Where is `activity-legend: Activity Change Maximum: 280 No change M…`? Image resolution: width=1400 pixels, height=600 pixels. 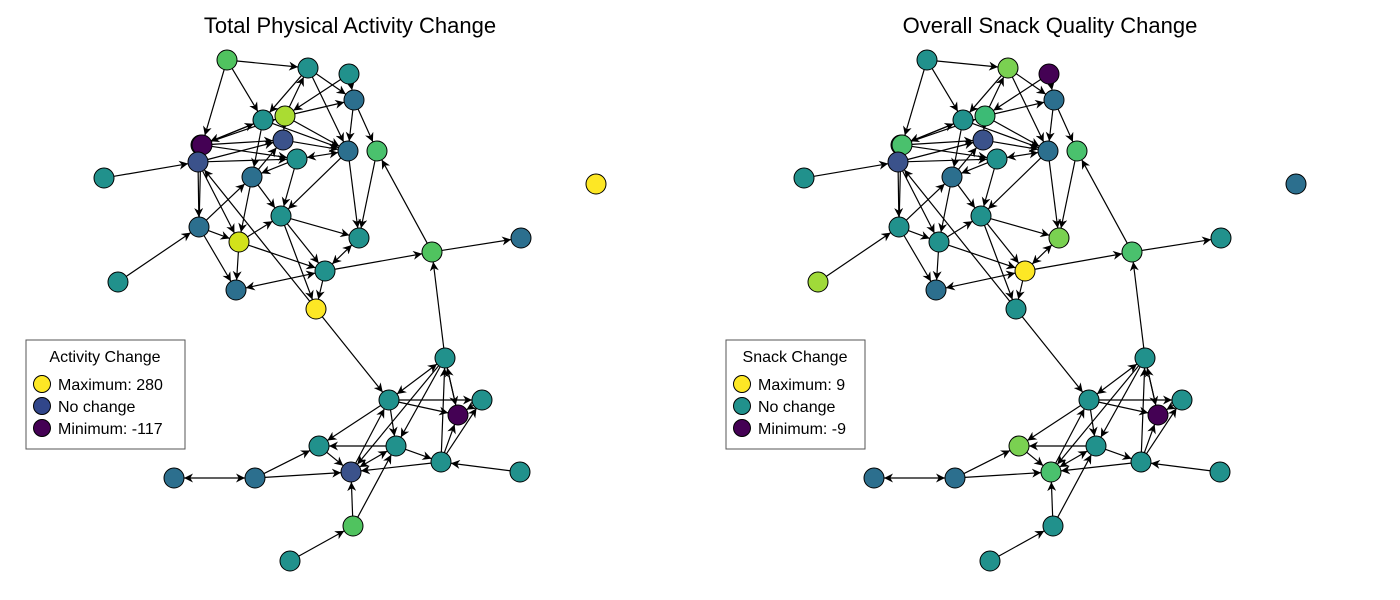 activity-legend: Activity Change Maximum: 280 No change M… is located at coordinates (105, 394).